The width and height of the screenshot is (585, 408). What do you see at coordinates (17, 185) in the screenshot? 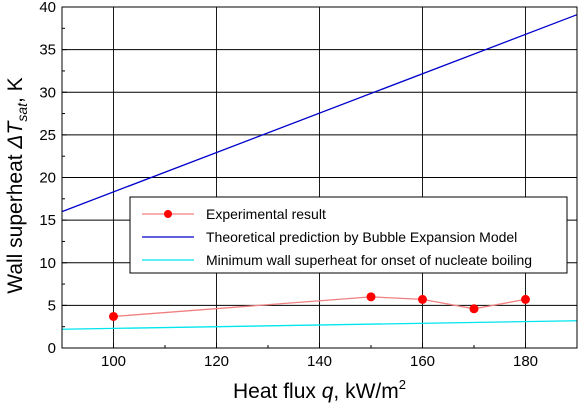
I see `y-axis-label: Wall superheat ΔTsat, K` at bounding box center [17, 185].